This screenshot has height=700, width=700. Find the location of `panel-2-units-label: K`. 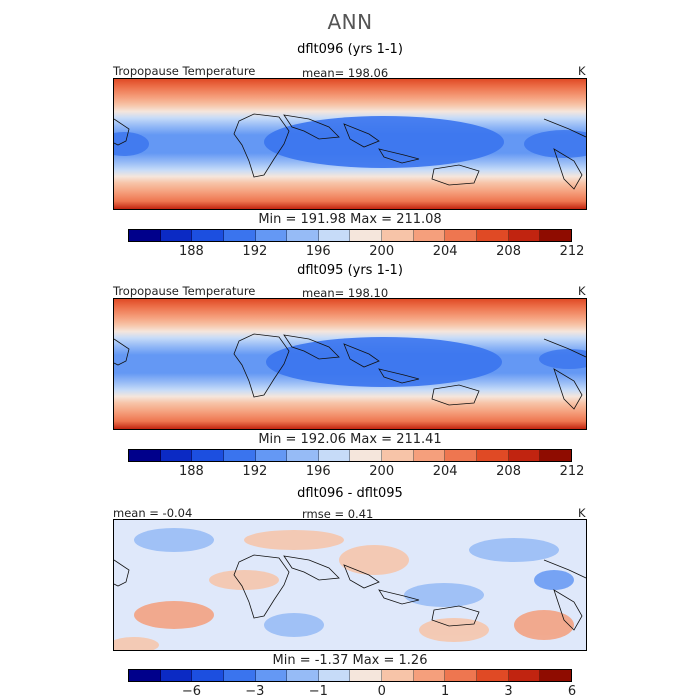

panel-2-units-label: K is located at coordinates (582, 291).